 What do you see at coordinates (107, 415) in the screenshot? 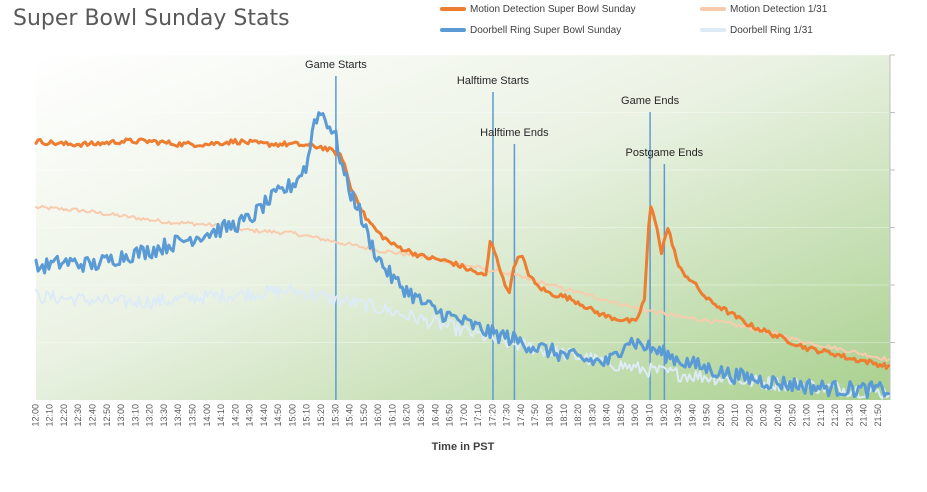
I see `x-tick-label: 12:50` at bounding box center [107, 415].